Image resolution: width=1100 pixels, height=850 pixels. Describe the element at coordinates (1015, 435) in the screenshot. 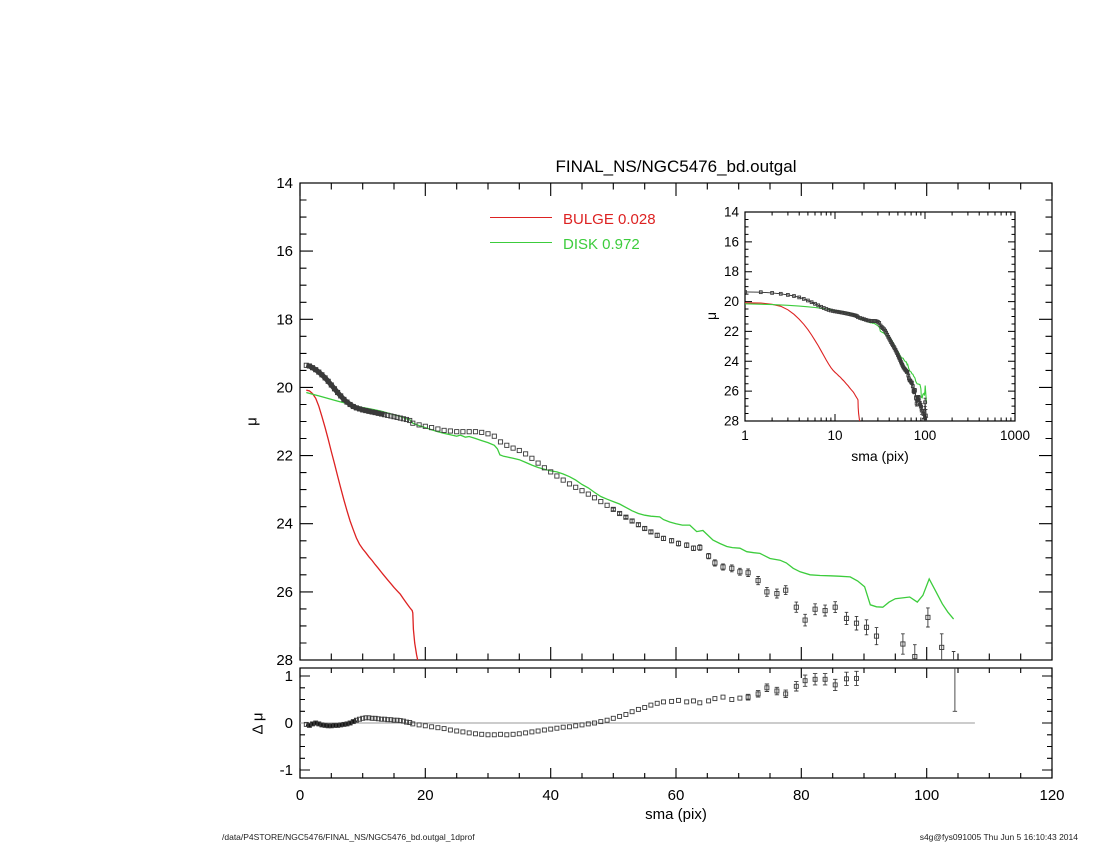

I see `svg-text: 1000` at that location.